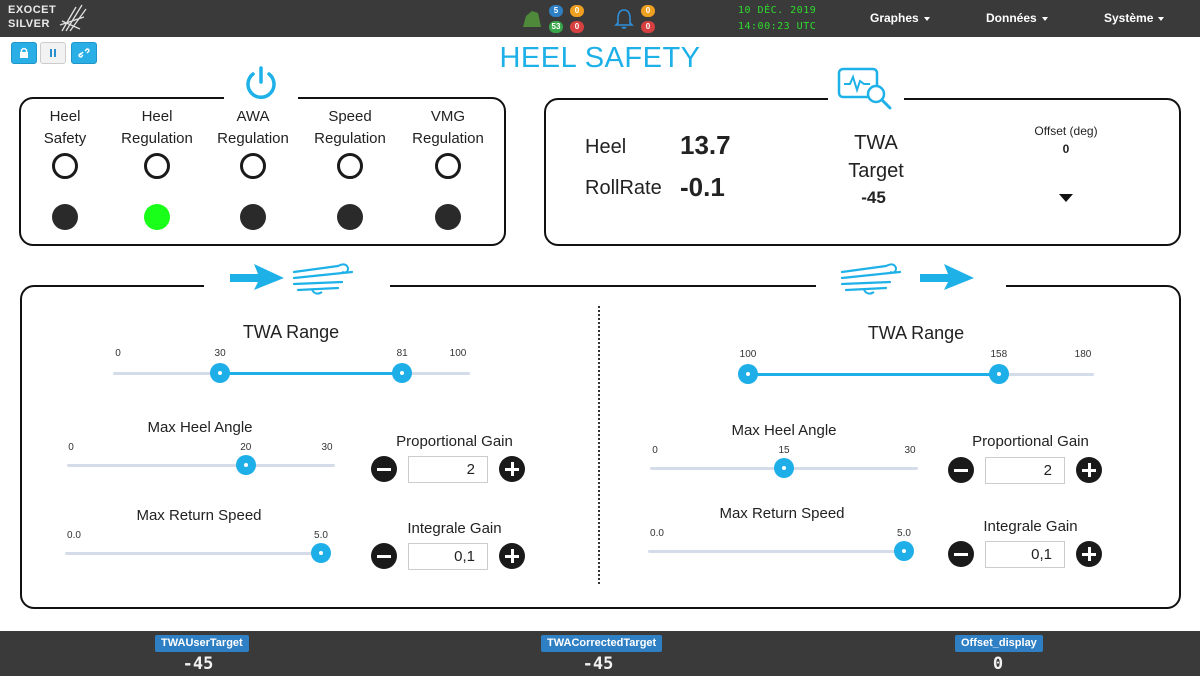 Image resolution: width=1200 pixels, height=676 pixels. What do you see at coordinates (65, 166) in the screenshot?
I see `toggle-heel-safety` at bounding box center [65, 166].